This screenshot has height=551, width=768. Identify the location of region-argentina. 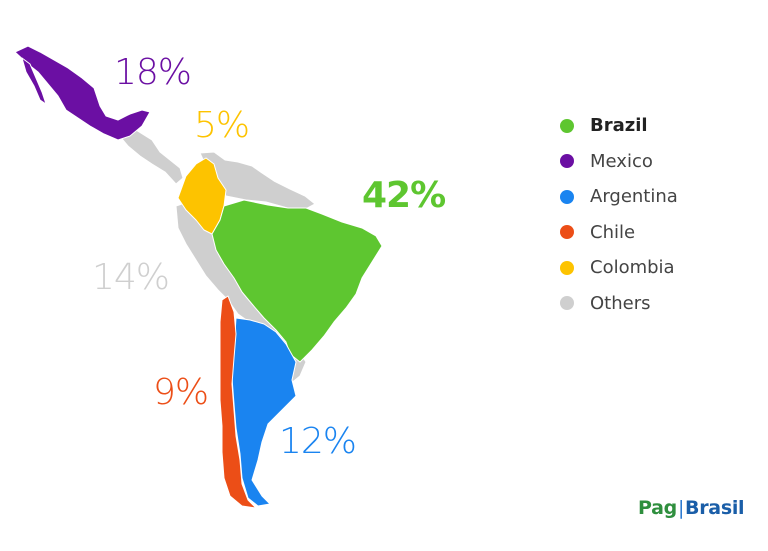
(264, 412).